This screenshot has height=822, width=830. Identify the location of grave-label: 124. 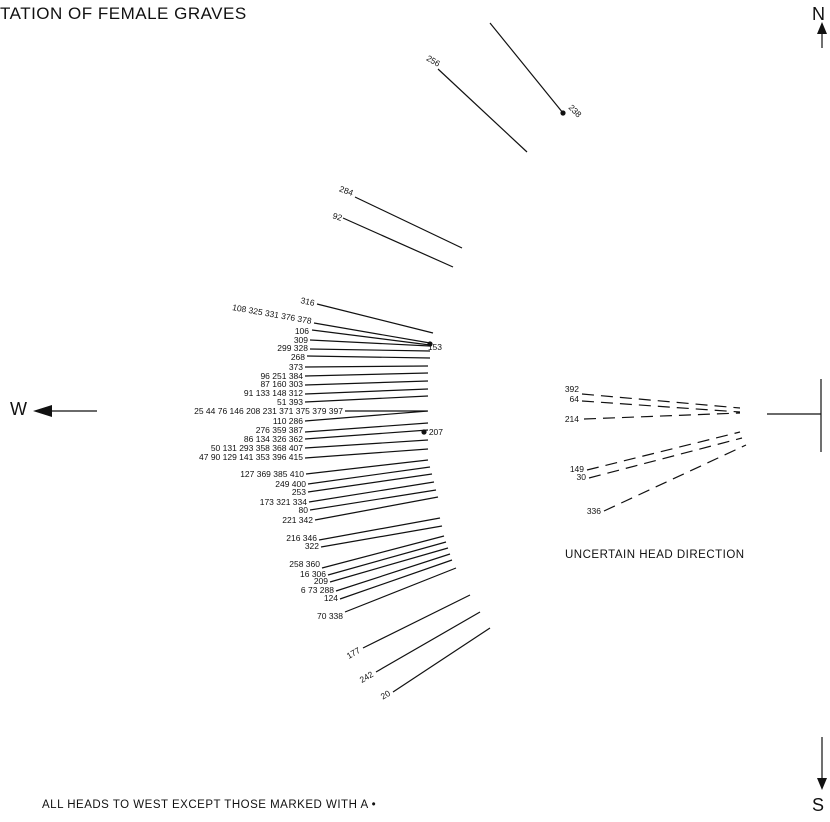
(331, 598).